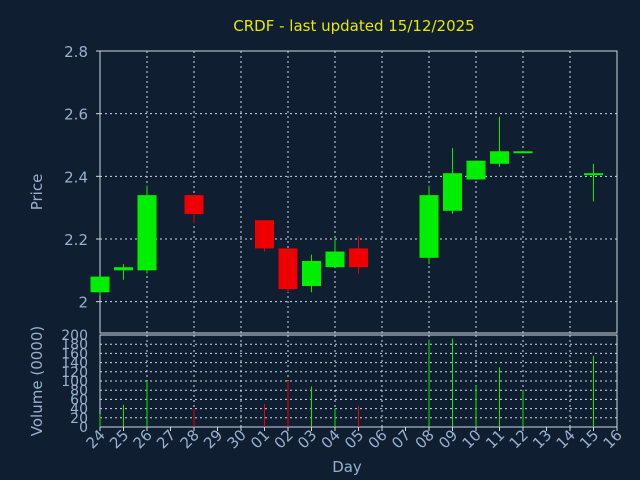 The width and height of the screenshot is (640, 480). What do you see at coordinates (284, 439) in the screenshot?
I see `x-tick-label: 02` at bounding box center [284, 439].